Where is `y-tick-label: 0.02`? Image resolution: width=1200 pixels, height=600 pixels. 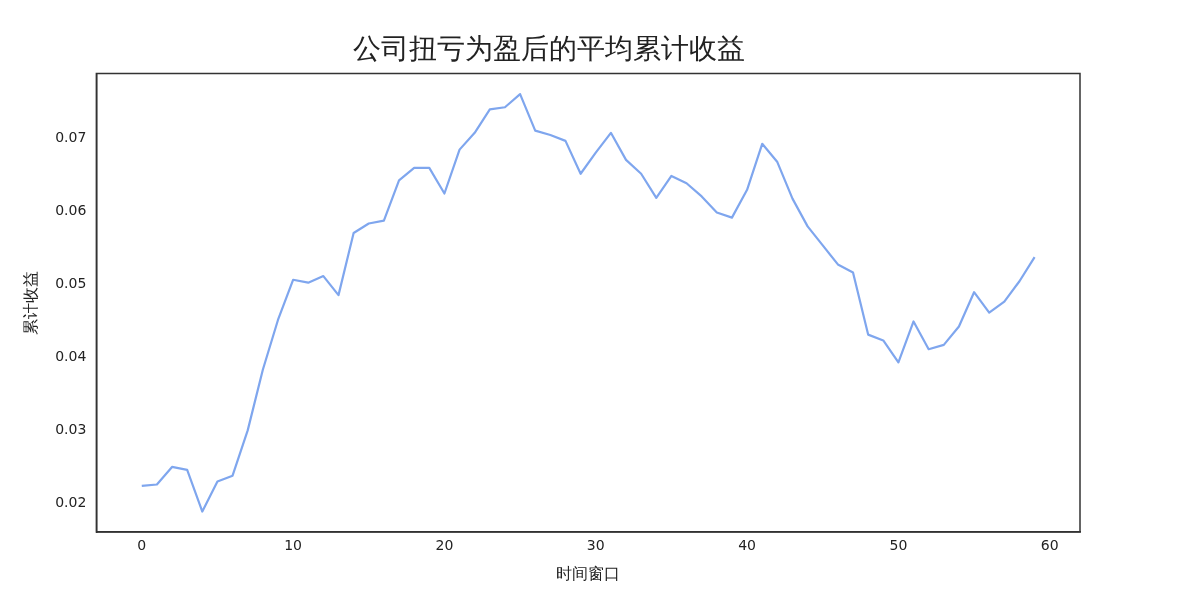
y-tick-label: 0.02 is located at coordinates (71, 502).